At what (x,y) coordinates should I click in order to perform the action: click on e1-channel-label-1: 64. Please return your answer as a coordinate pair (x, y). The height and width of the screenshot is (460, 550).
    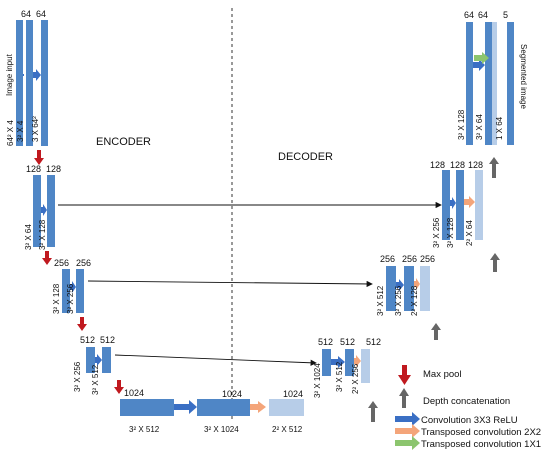
    Looking at the image, I should click on (26, 14).